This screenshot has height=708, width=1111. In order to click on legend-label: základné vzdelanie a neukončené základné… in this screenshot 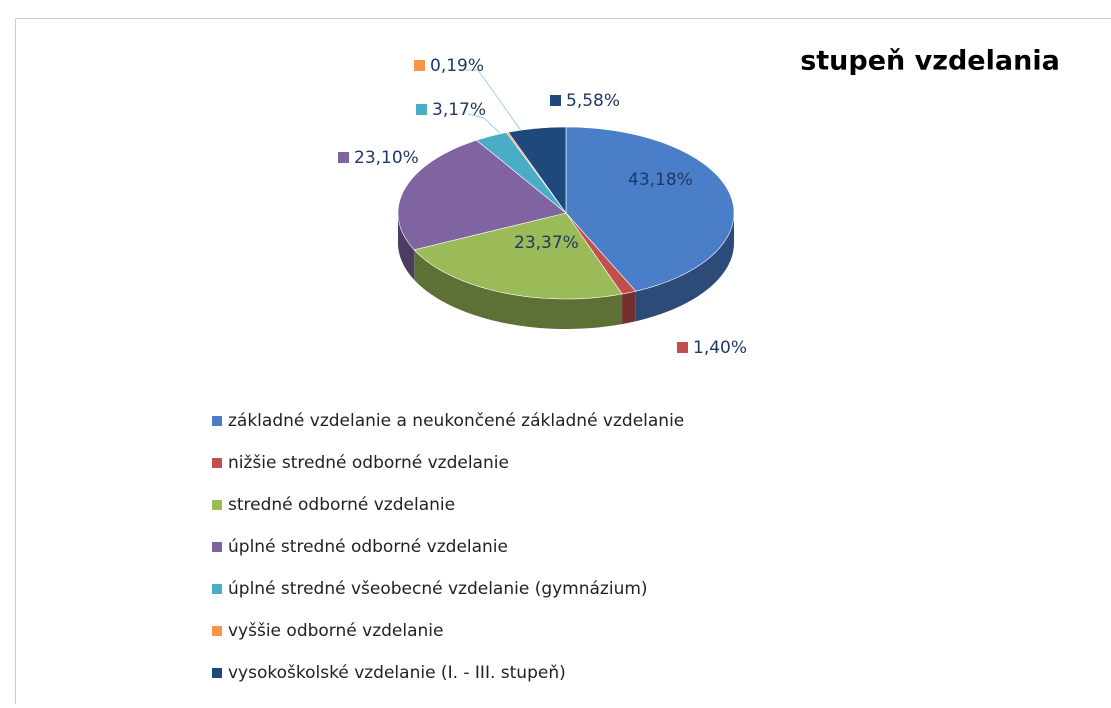, I will do `click(456, 421)`.